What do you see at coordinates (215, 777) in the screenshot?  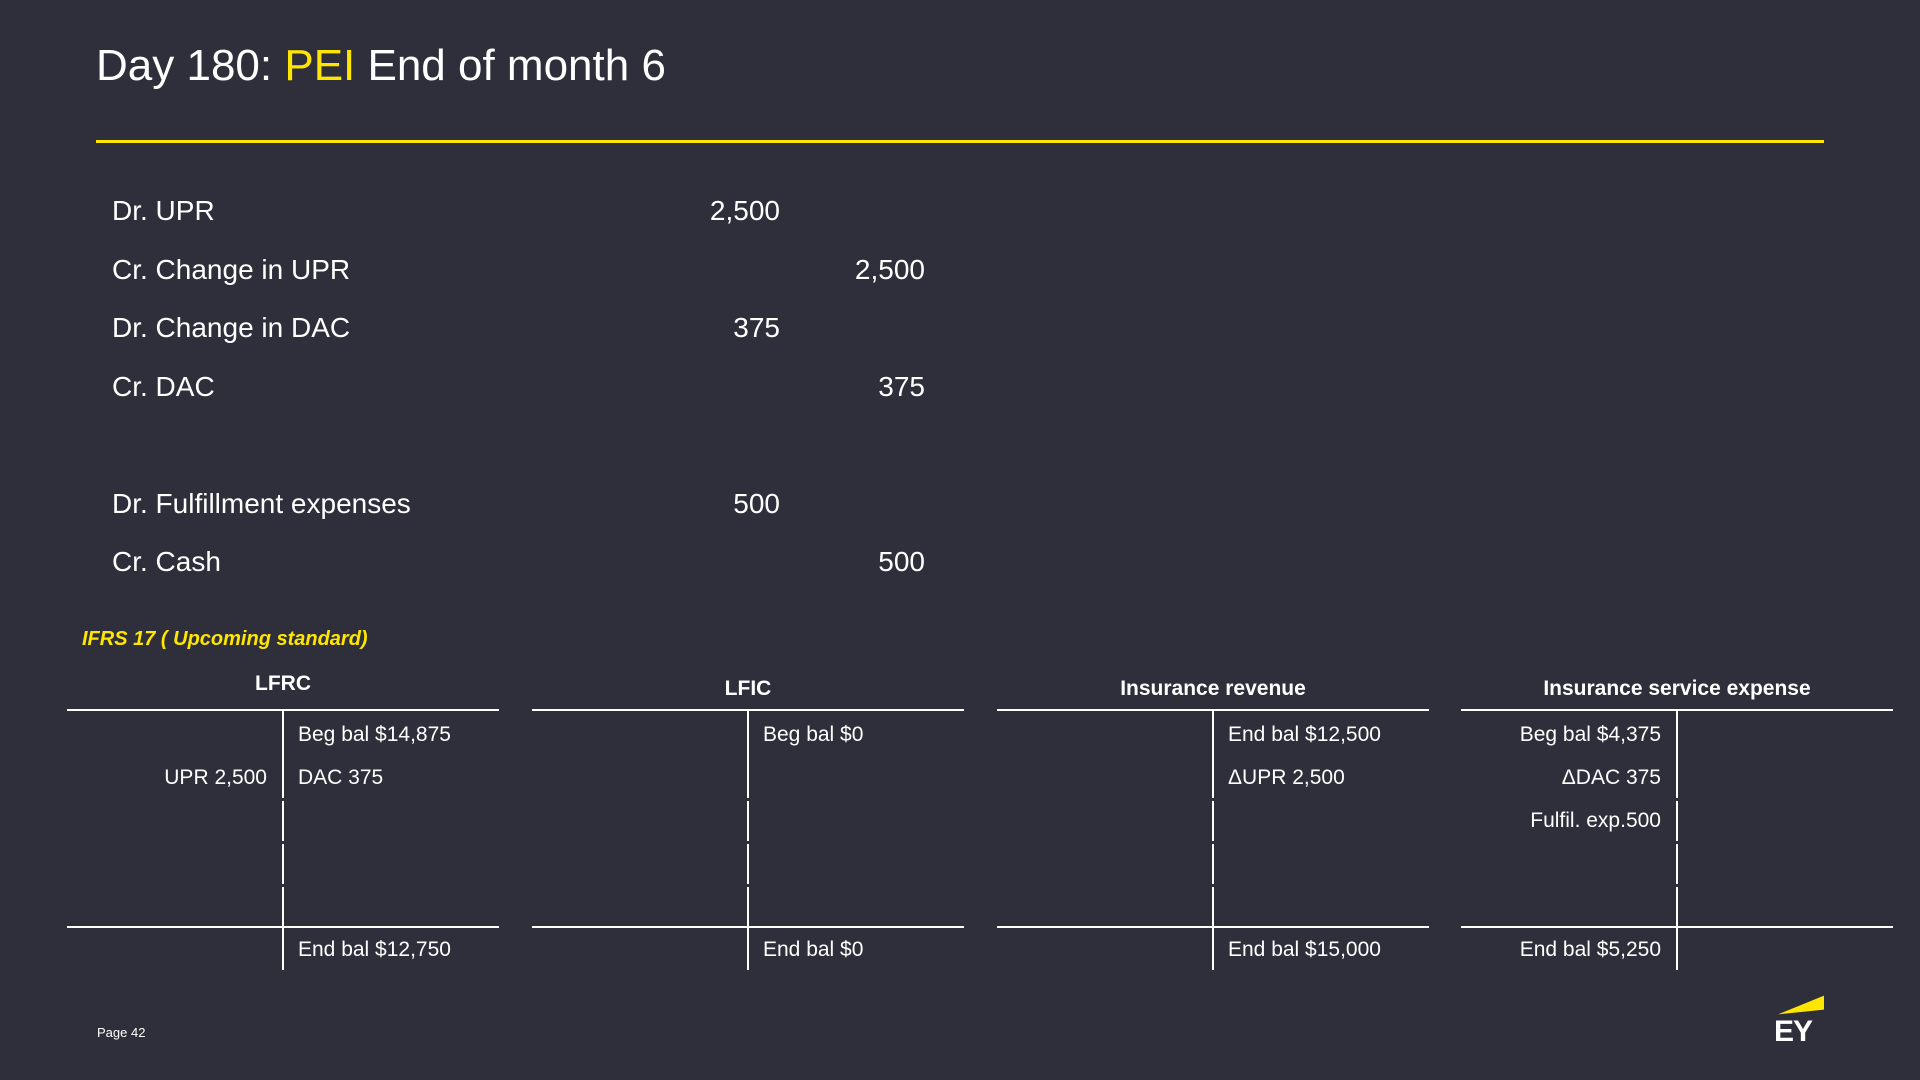 I see `debit-cell: UPR 2,500` at bounding box center [215, 777].